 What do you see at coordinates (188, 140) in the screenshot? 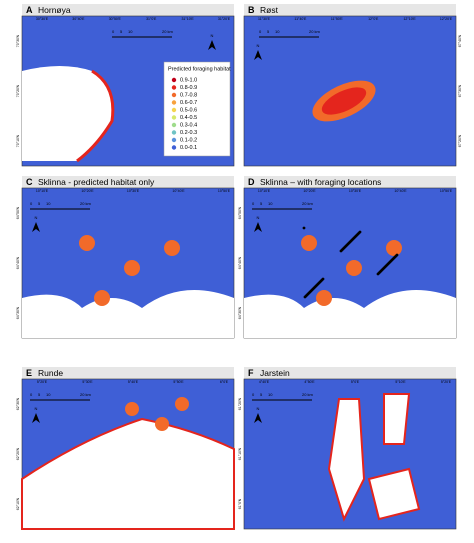
I see `legend-label: 0.1-0.2` at bounding box center [188, 140].